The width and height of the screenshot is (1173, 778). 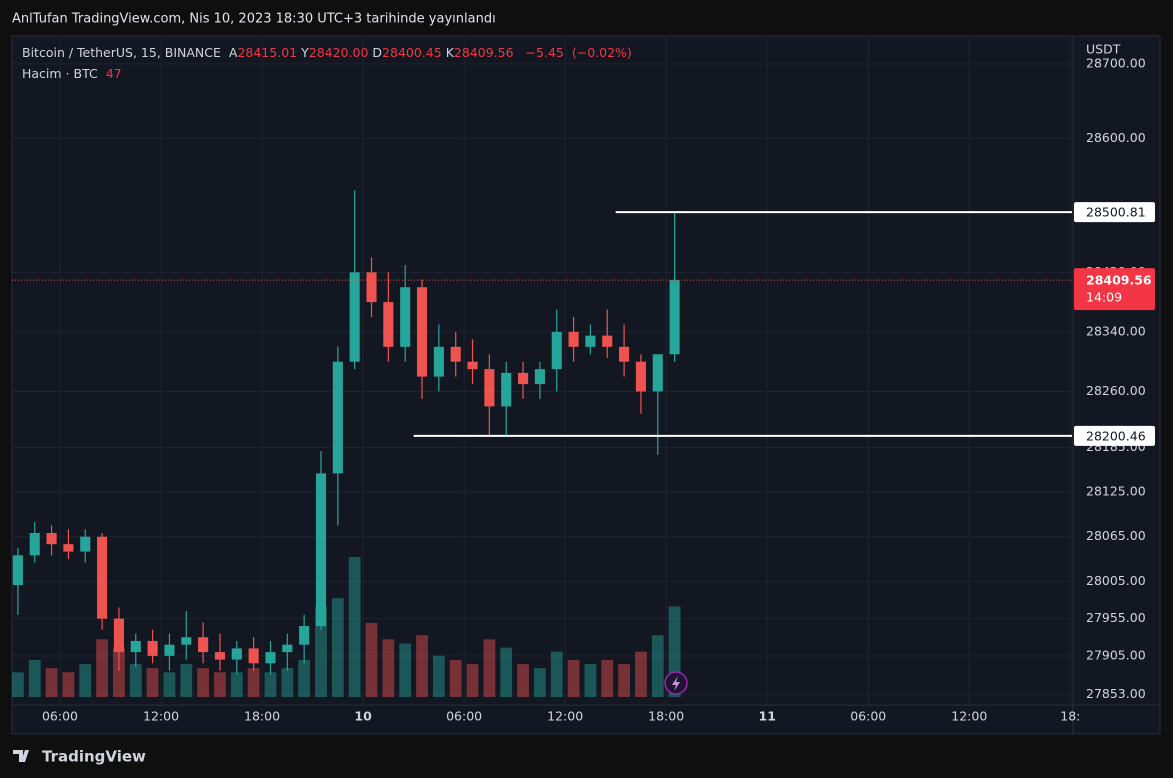 I want to click on change-percent: (−0.02%), so click(x=601, y=52).